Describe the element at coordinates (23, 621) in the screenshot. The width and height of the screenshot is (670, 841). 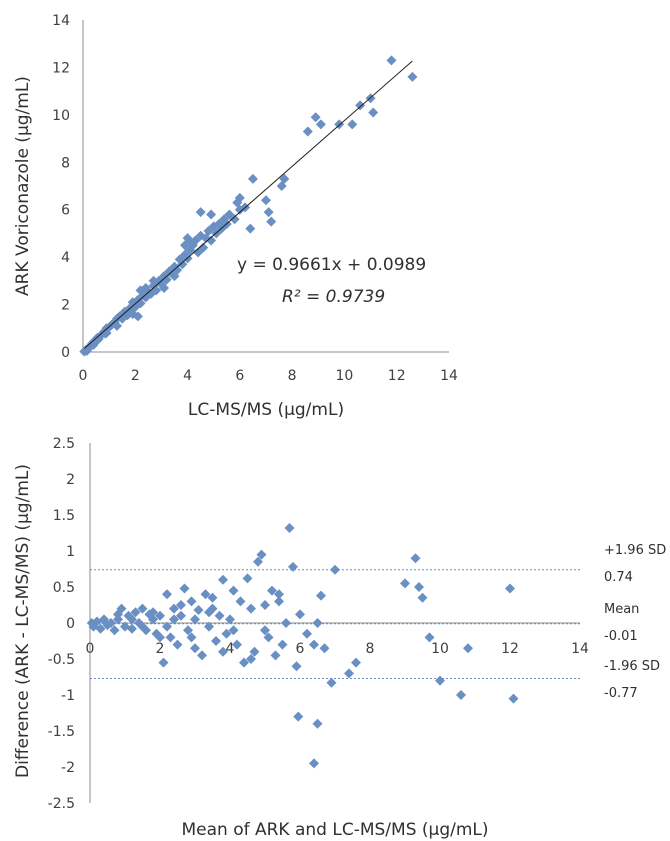
I see `y-axis-title: Difference (ARK - LC-MS/MS) (μg/mL)` at that location.